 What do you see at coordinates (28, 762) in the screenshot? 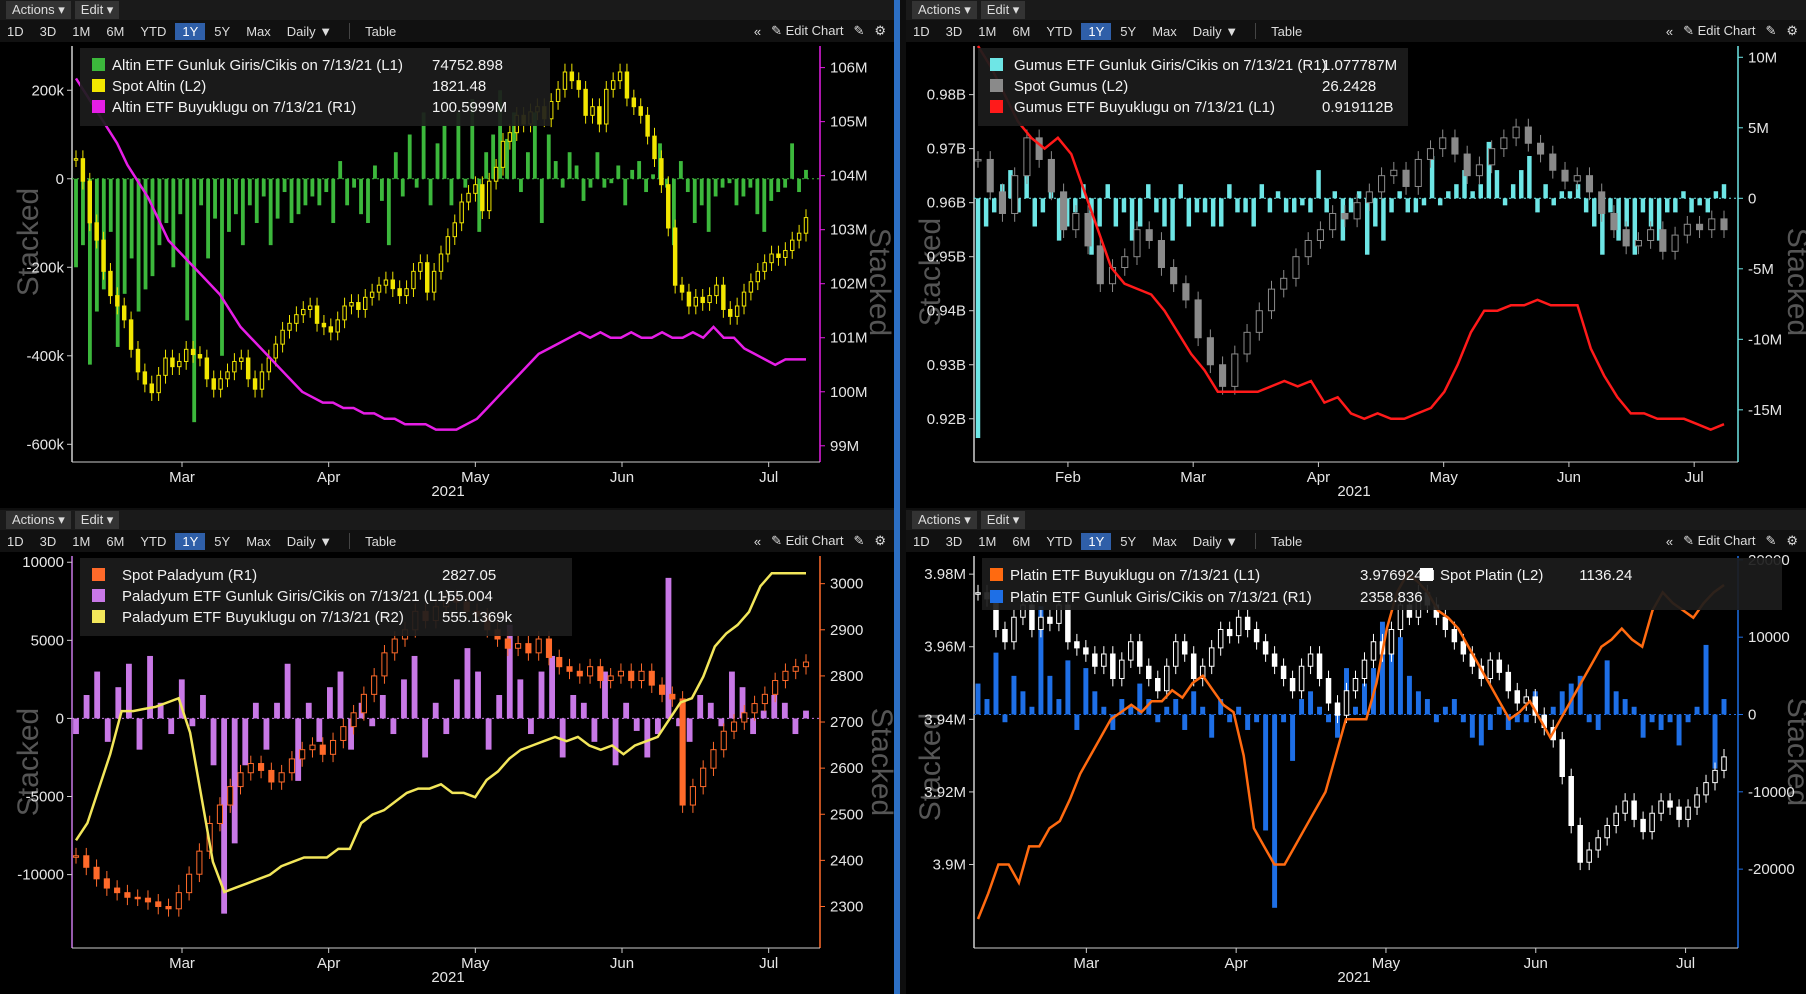
I see `stacked-watermark-left: Stacked` at bounding box center [28, 762].